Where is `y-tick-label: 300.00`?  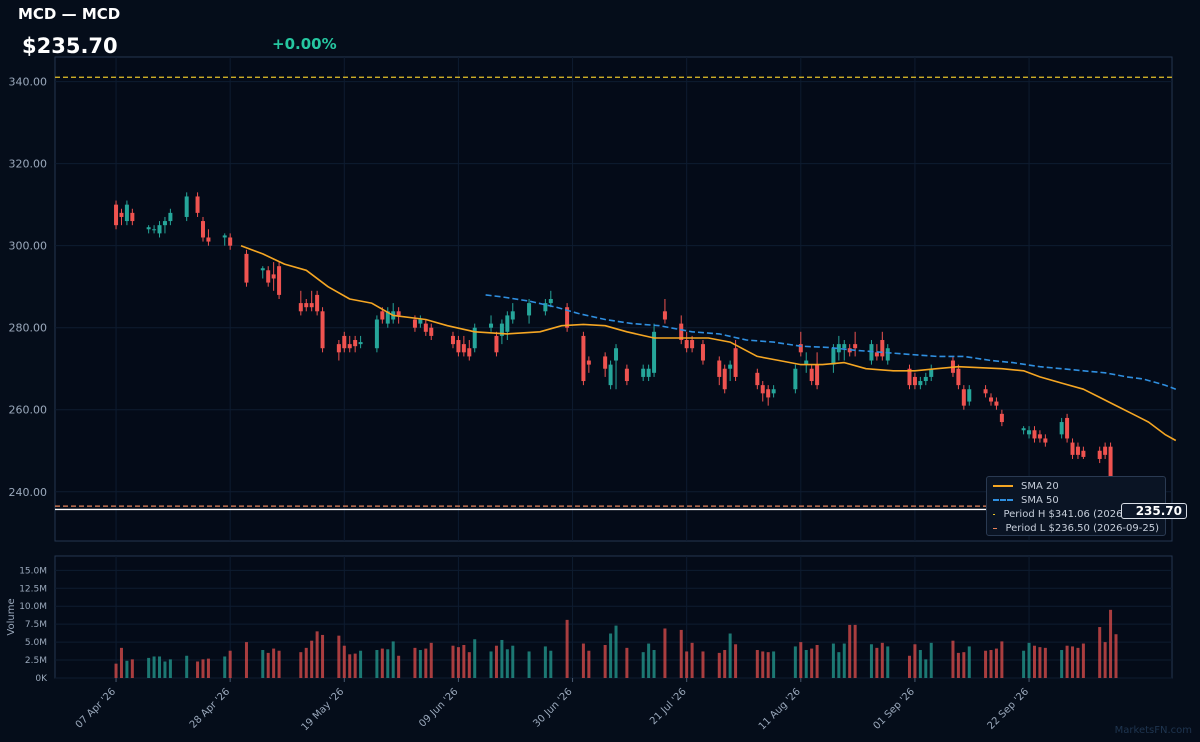 y-tick-label: 300.00 is located at coordinates (28, 246).